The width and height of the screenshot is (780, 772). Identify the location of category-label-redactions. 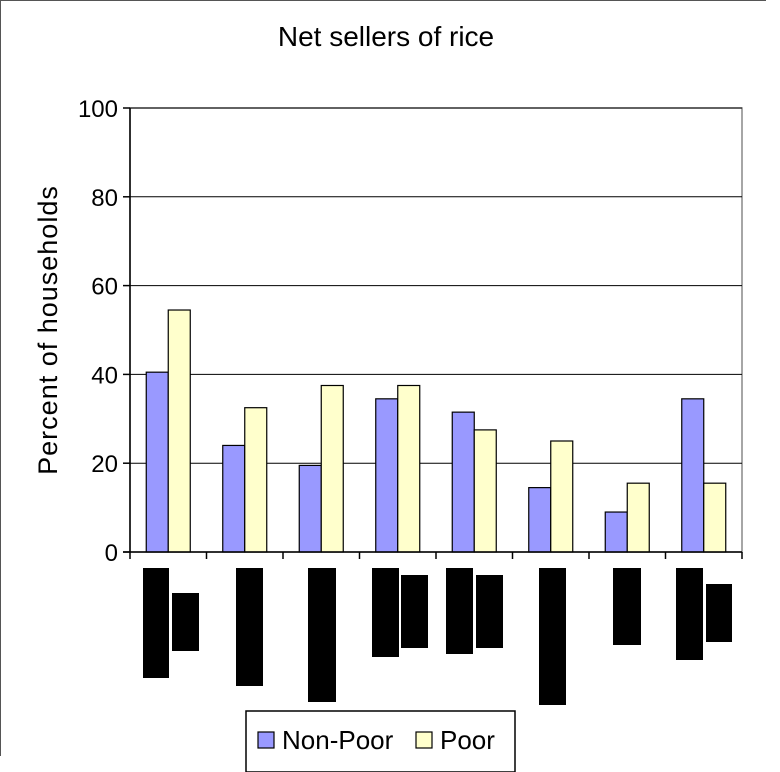
(437, 636).